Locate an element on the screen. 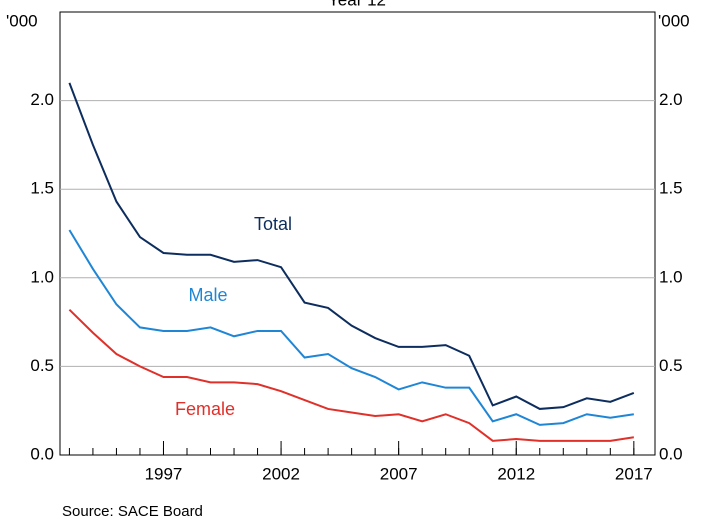 The height and width of the screenshot is (521, 702). series-label: Female is located at coordinates (205, 409).